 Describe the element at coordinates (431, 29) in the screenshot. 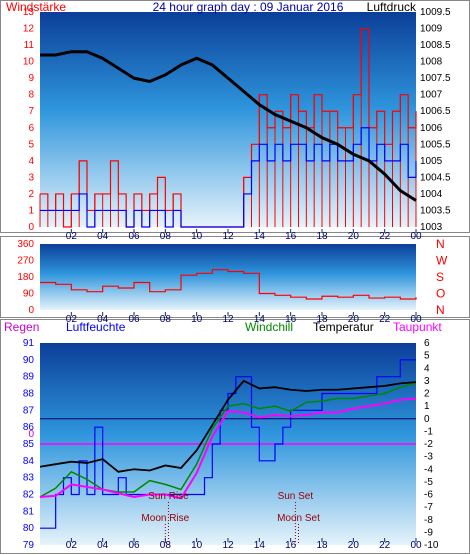

I see `panel1-right-tick: 1009` at that location.